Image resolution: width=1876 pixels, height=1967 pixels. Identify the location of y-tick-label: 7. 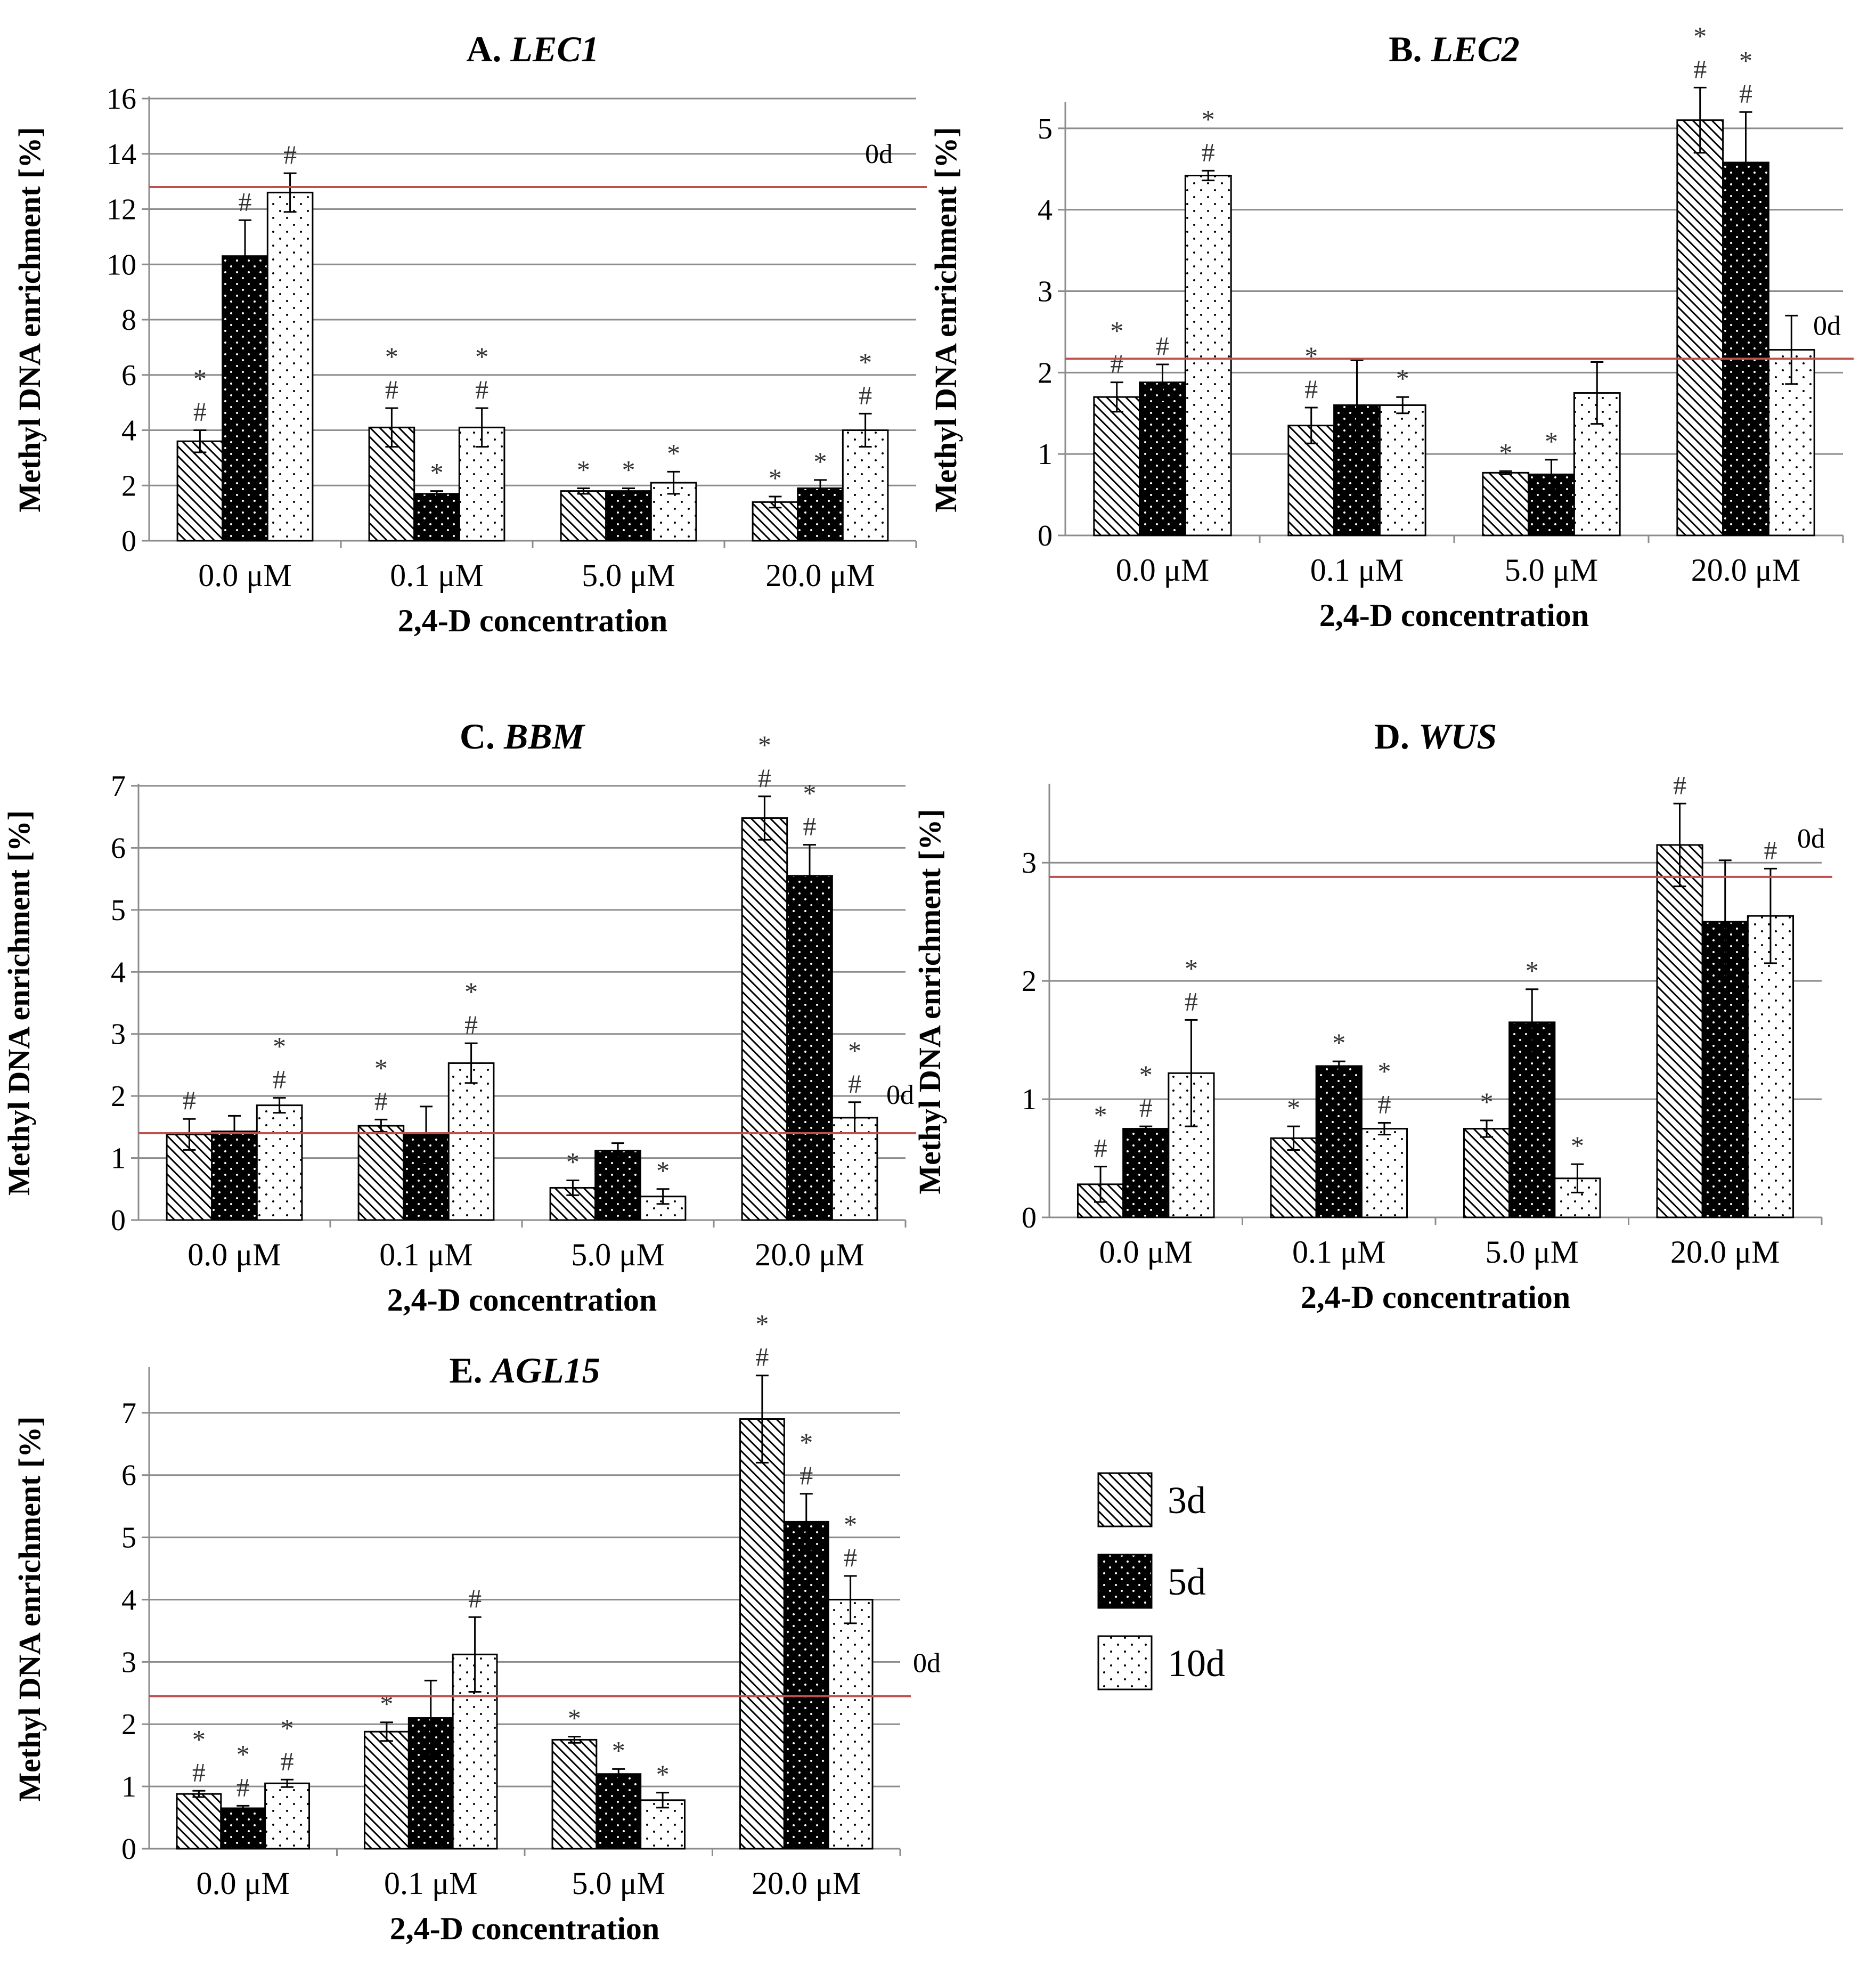
(118, 786).